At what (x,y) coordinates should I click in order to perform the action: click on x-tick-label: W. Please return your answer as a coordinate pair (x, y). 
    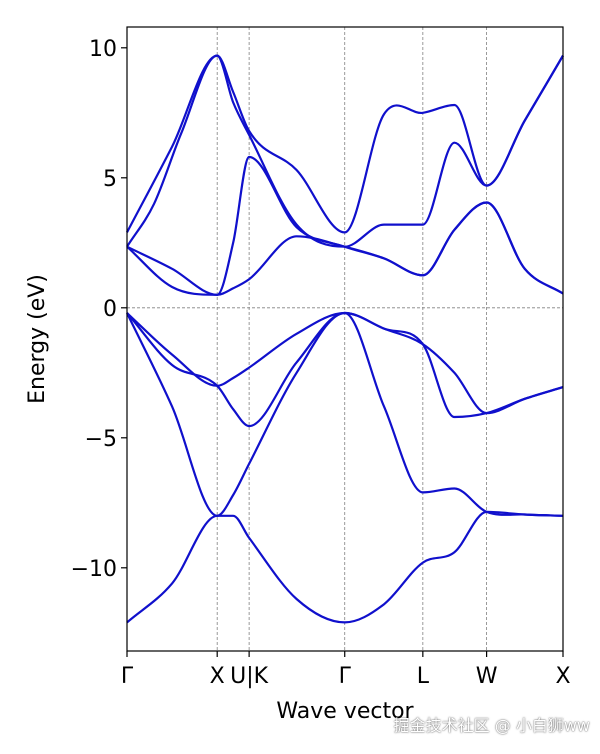
    Looking at the image, I should click on (487, 676).